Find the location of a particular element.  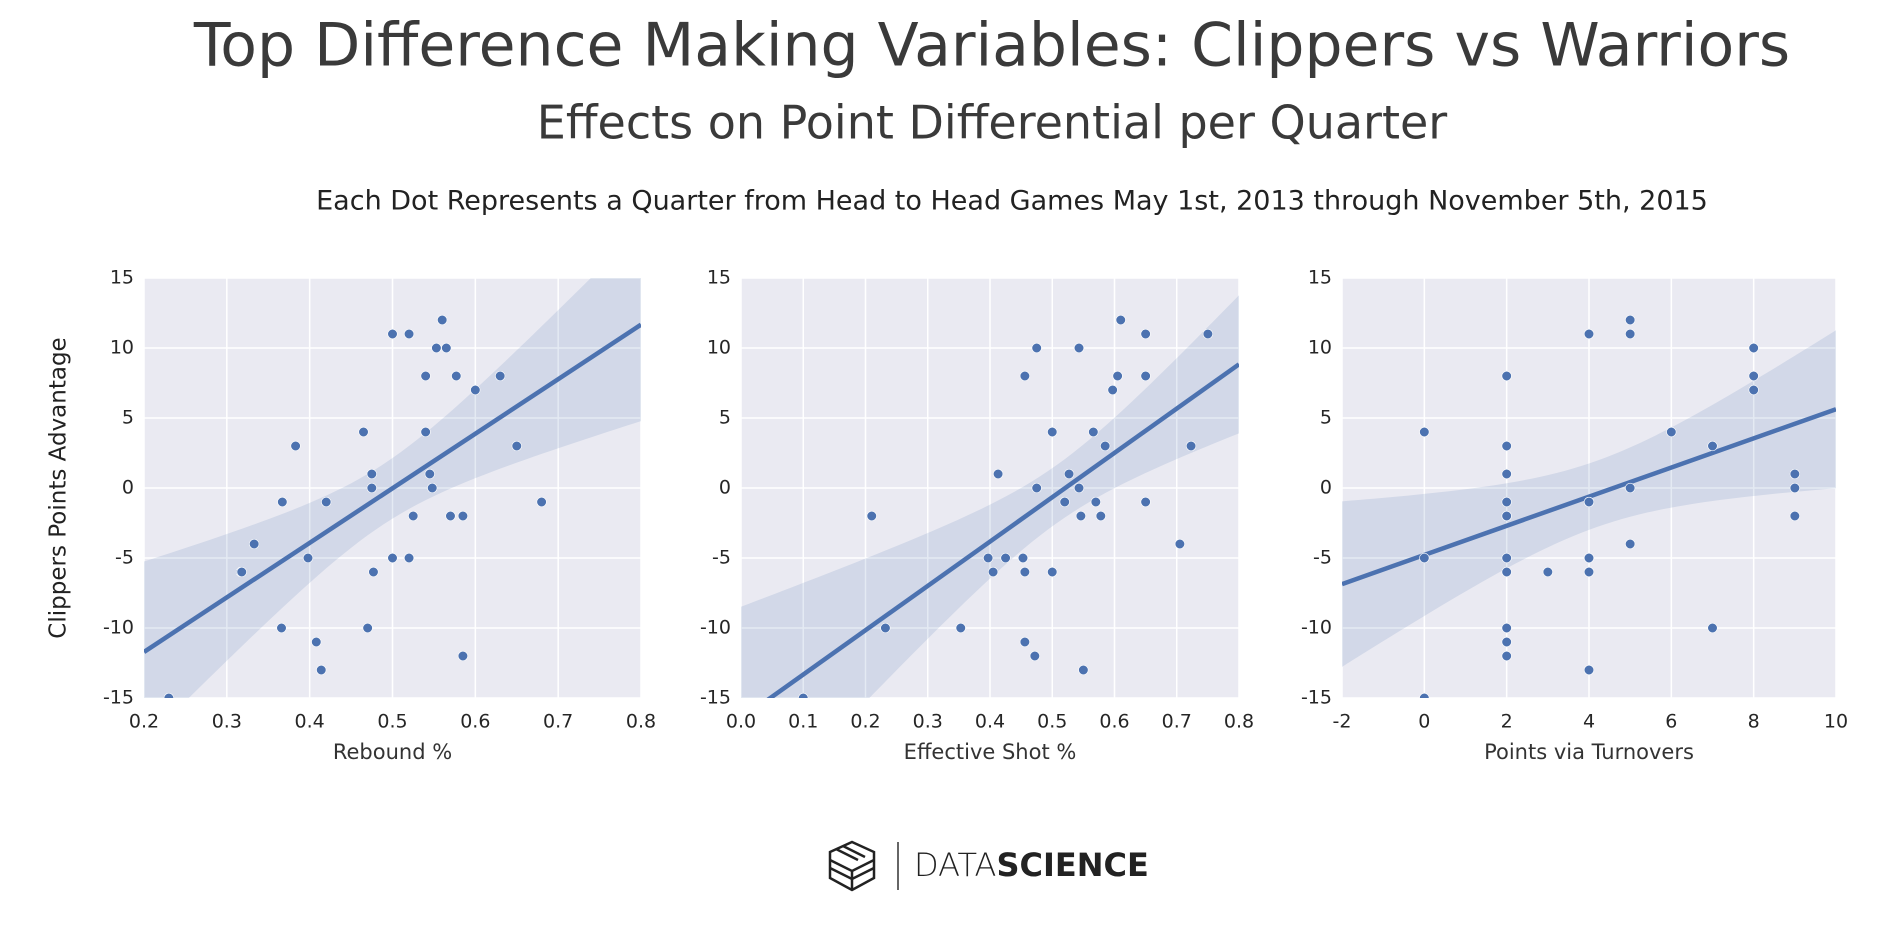

x-tick-label: 0.5 is located at coordinates (1052, 722).